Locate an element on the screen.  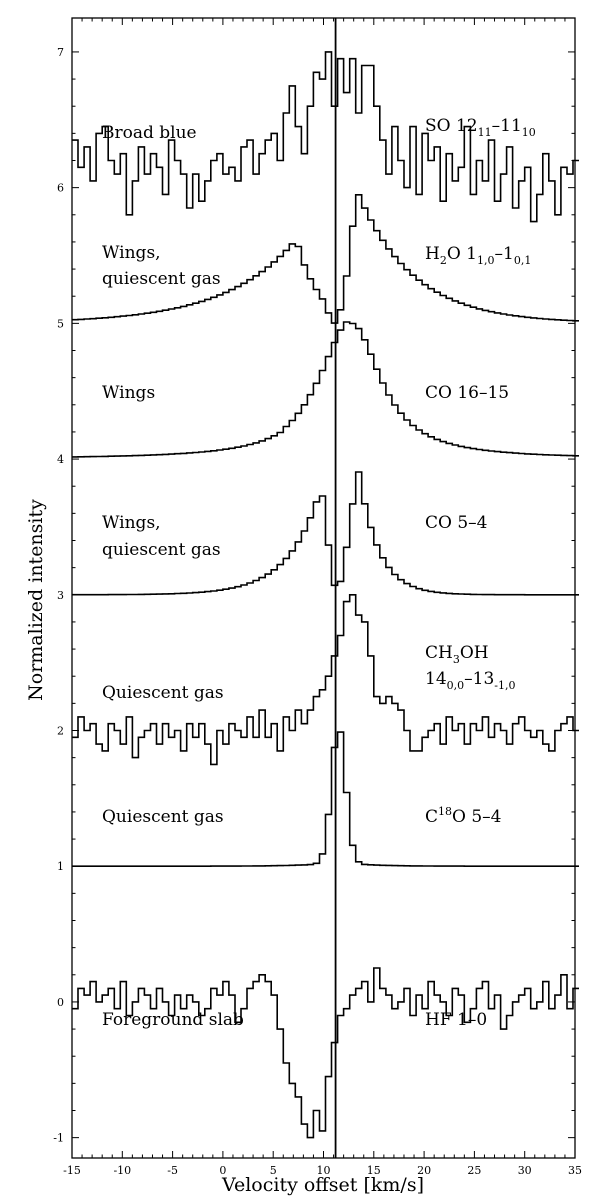
y-tick-label: 3 is located at coordinates (60, 595).